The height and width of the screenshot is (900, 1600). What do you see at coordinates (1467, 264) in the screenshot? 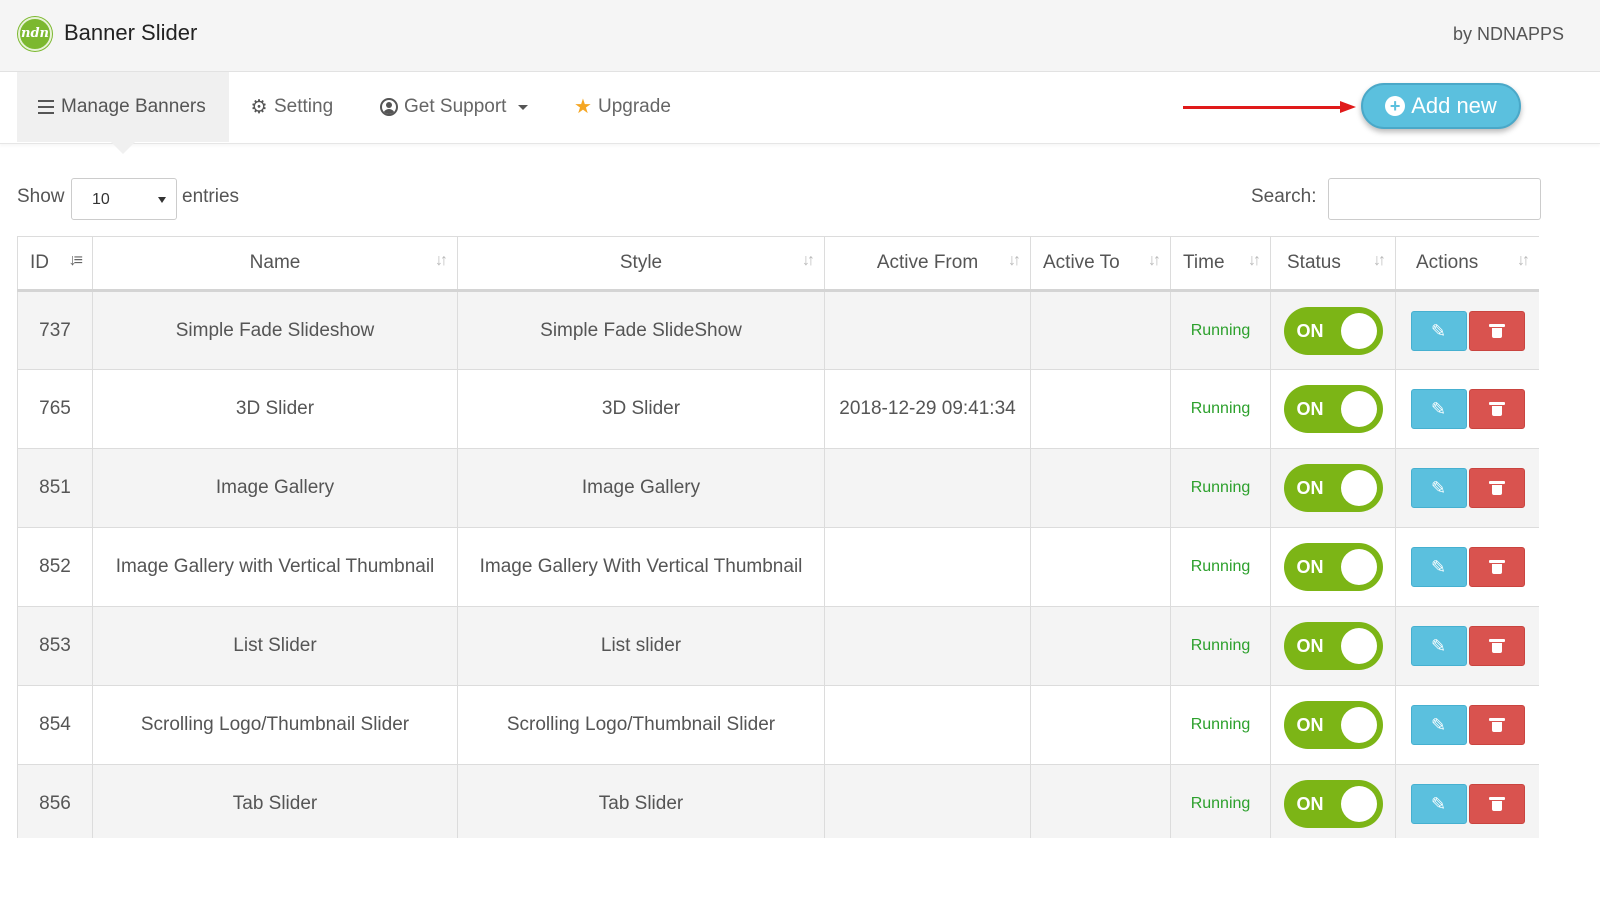
I see `column-header-actions: Actions ↓↑` at bounding box center [1467, 264].